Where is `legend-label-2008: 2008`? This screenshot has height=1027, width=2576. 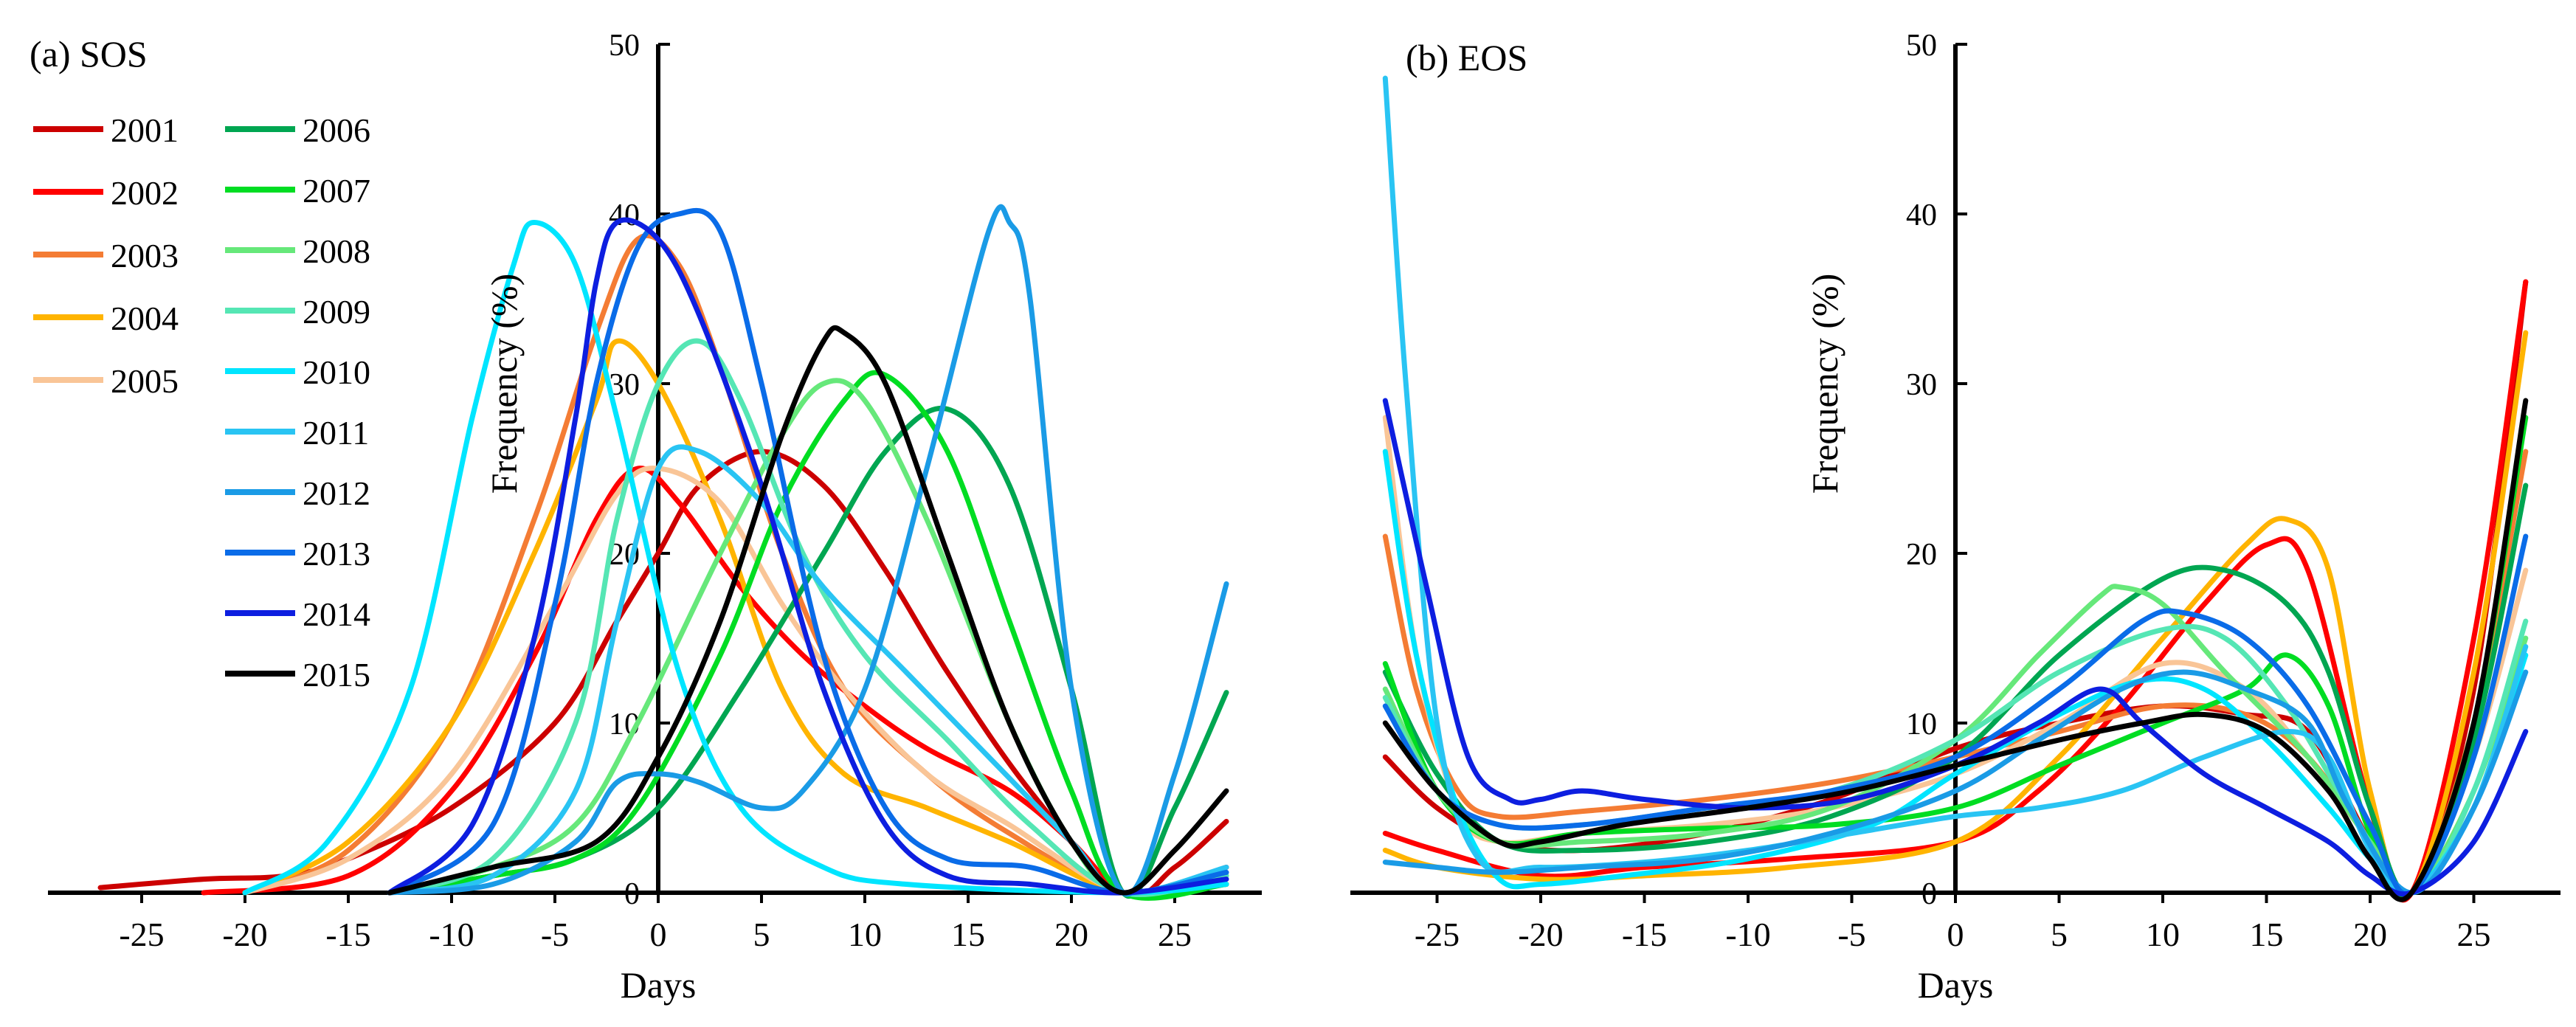
legend-label-2008: 2008 is located at coordinates (336, 251).